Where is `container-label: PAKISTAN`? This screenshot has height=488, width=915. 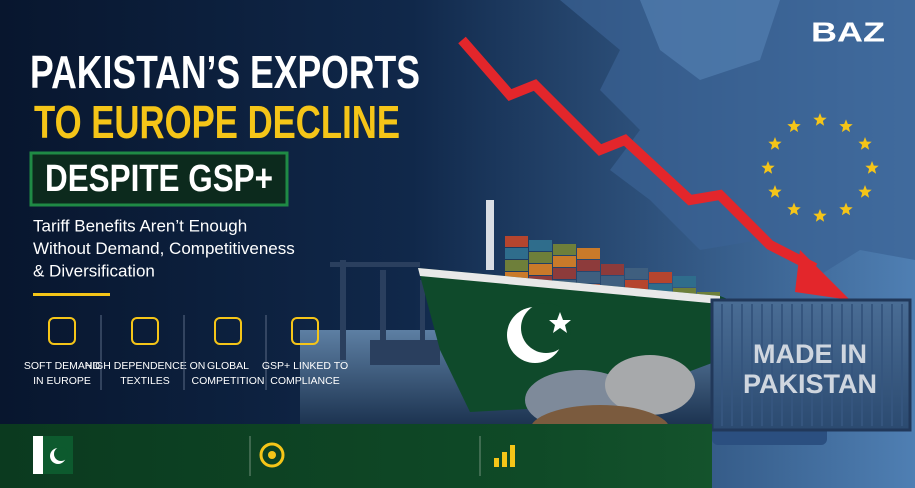
container-label: PAKISTAN is located at coordinates (810, 384).